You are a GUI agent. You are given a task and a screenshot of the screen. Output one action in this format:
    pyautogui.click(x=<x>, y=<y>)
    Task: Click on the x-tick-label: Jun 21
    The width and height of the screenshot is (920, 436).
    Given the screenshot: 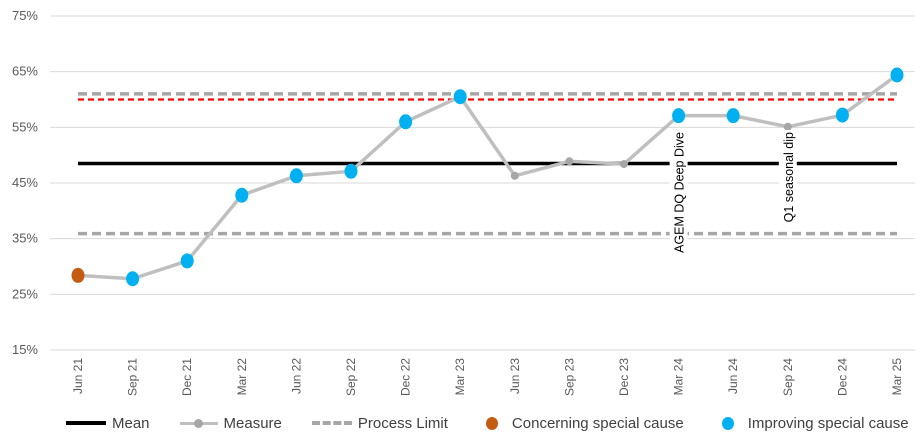 What is the action you would take?
    pyautogui.click(x=78, y=376)
    